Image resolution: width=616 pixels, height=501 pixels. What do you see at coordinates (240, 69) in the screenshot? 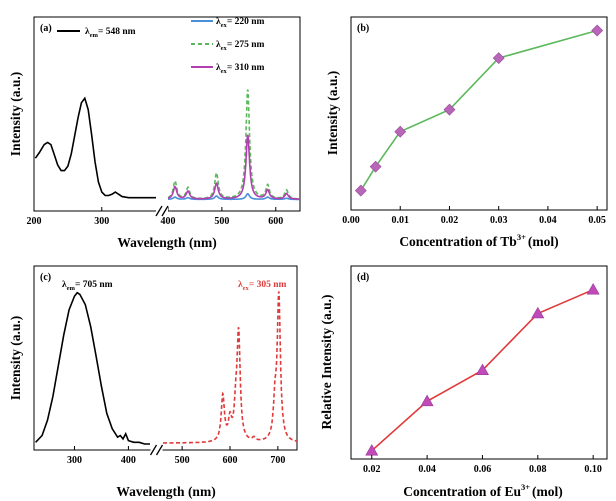
I see `legend-label-ex310: λex= 310 nm` at bounding box center [240, 69].